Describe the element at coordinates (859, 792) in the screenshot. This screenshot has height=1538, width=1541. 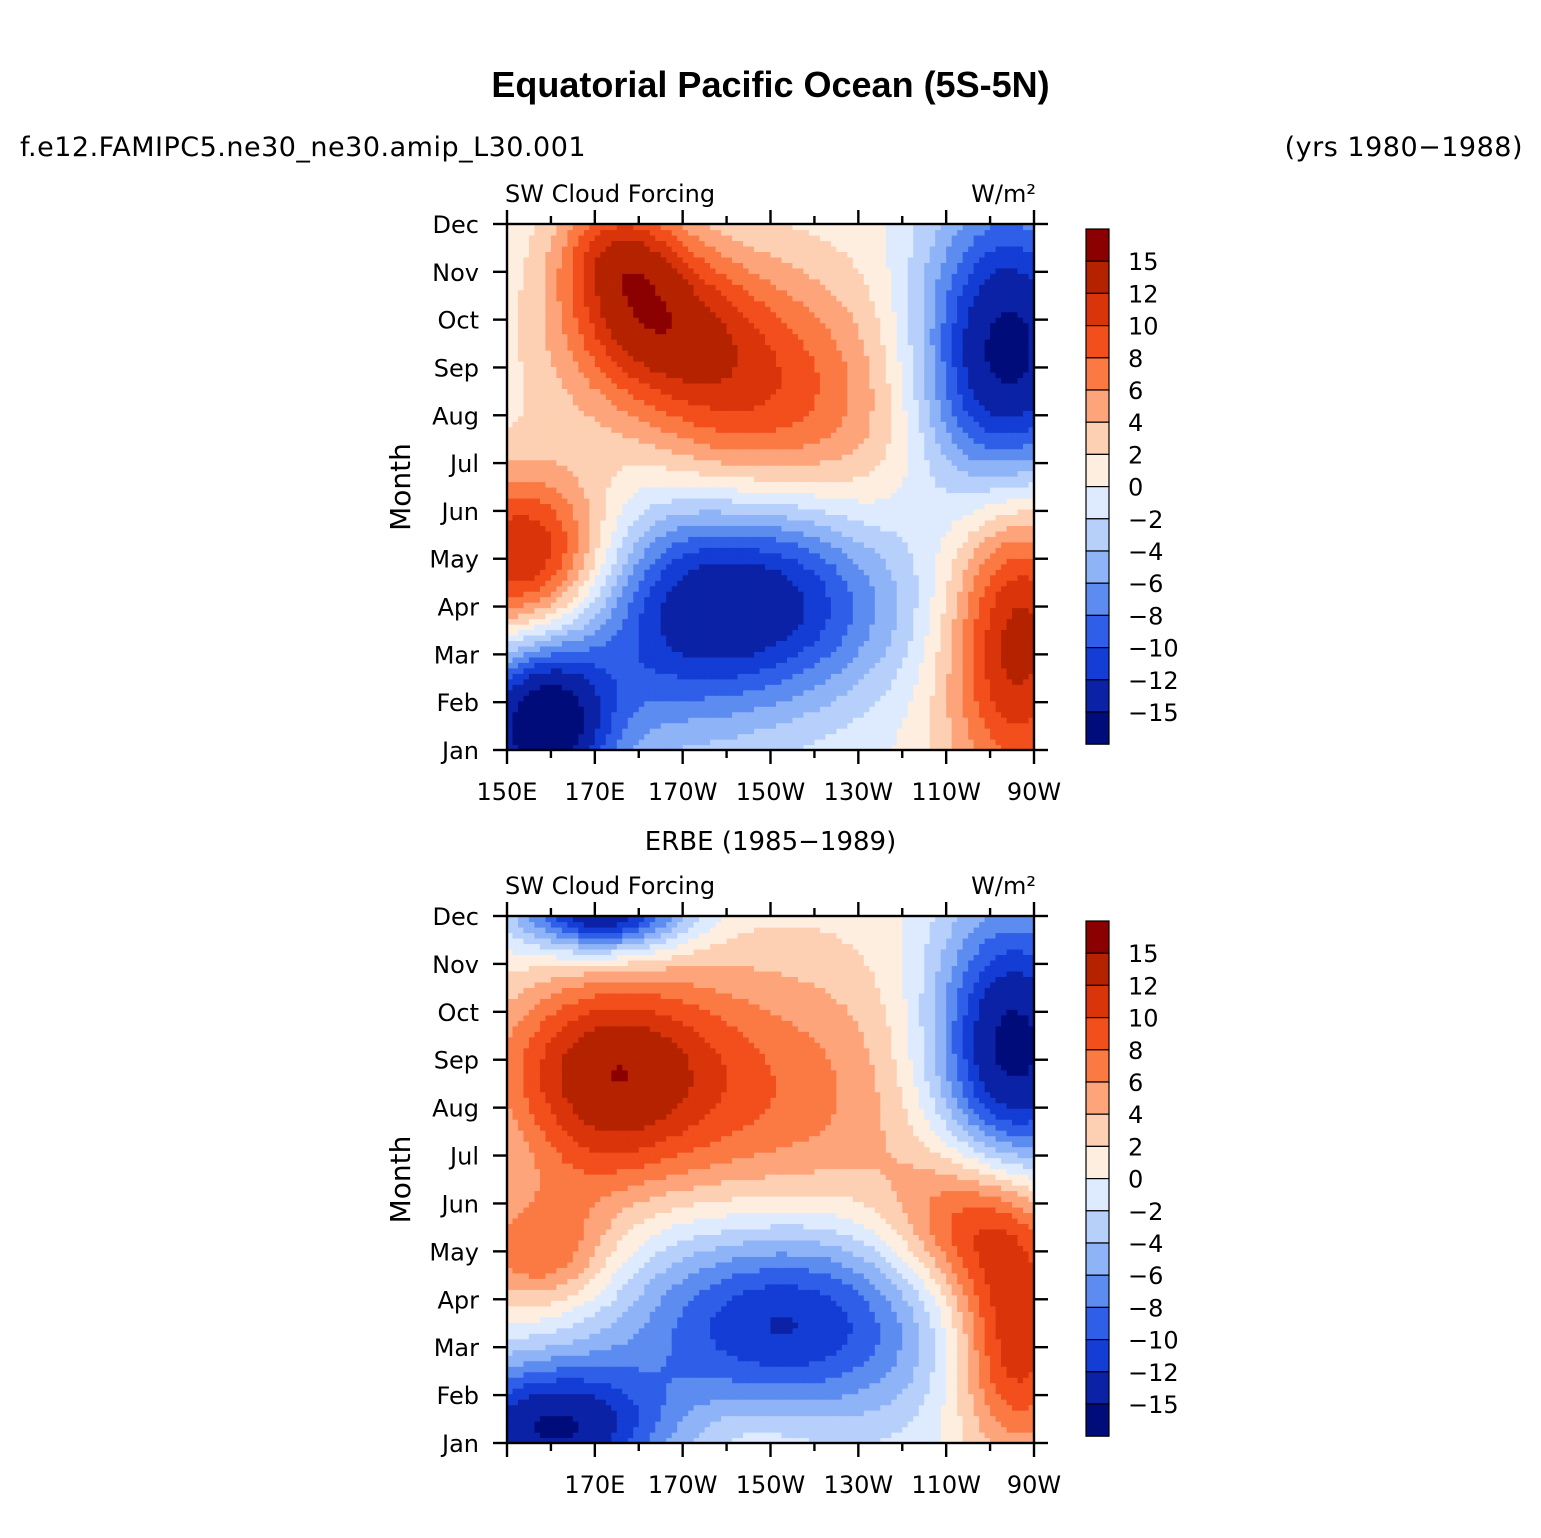
I see `x-tick-label: 130W` at that location.